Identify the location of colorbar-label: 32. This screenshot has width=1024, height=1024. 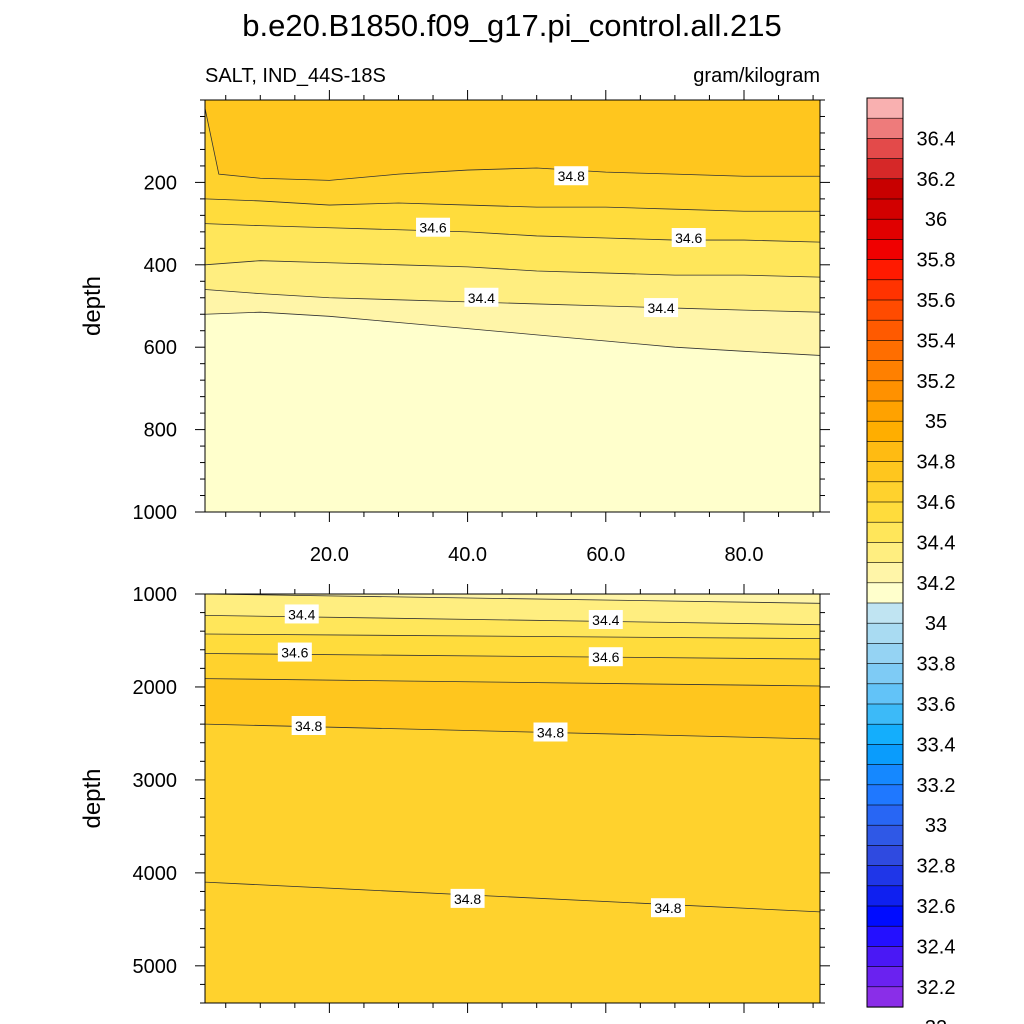
(936, 1020).